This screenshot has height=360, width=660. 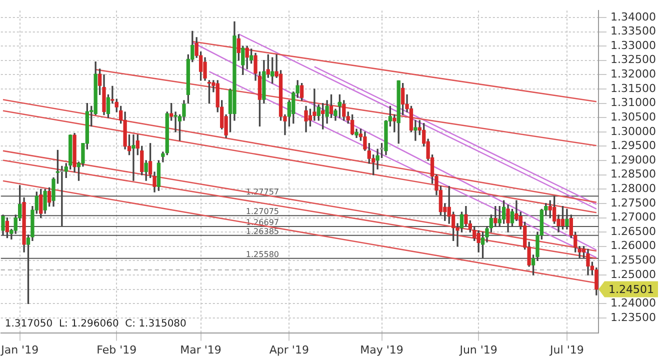 What do you see at coordinates (382, 349) in the screenshot?
I see `x-tick-label: May '19` at bounding box center [382, 349].